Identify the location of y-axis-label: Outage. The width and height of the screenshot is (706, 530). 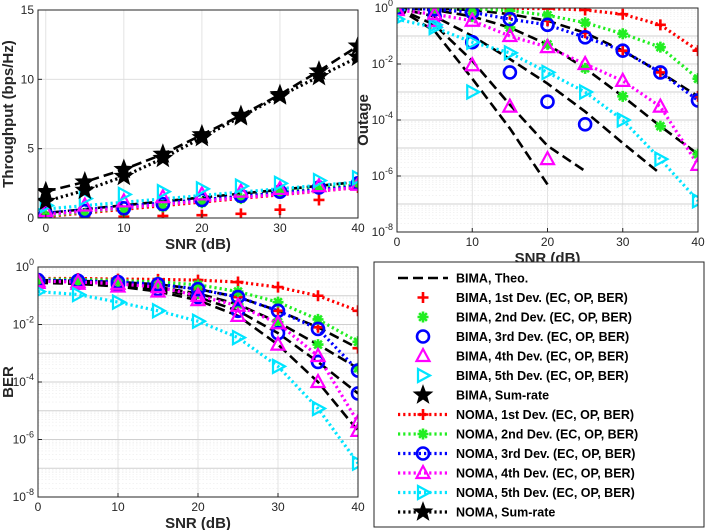
(363, 120).